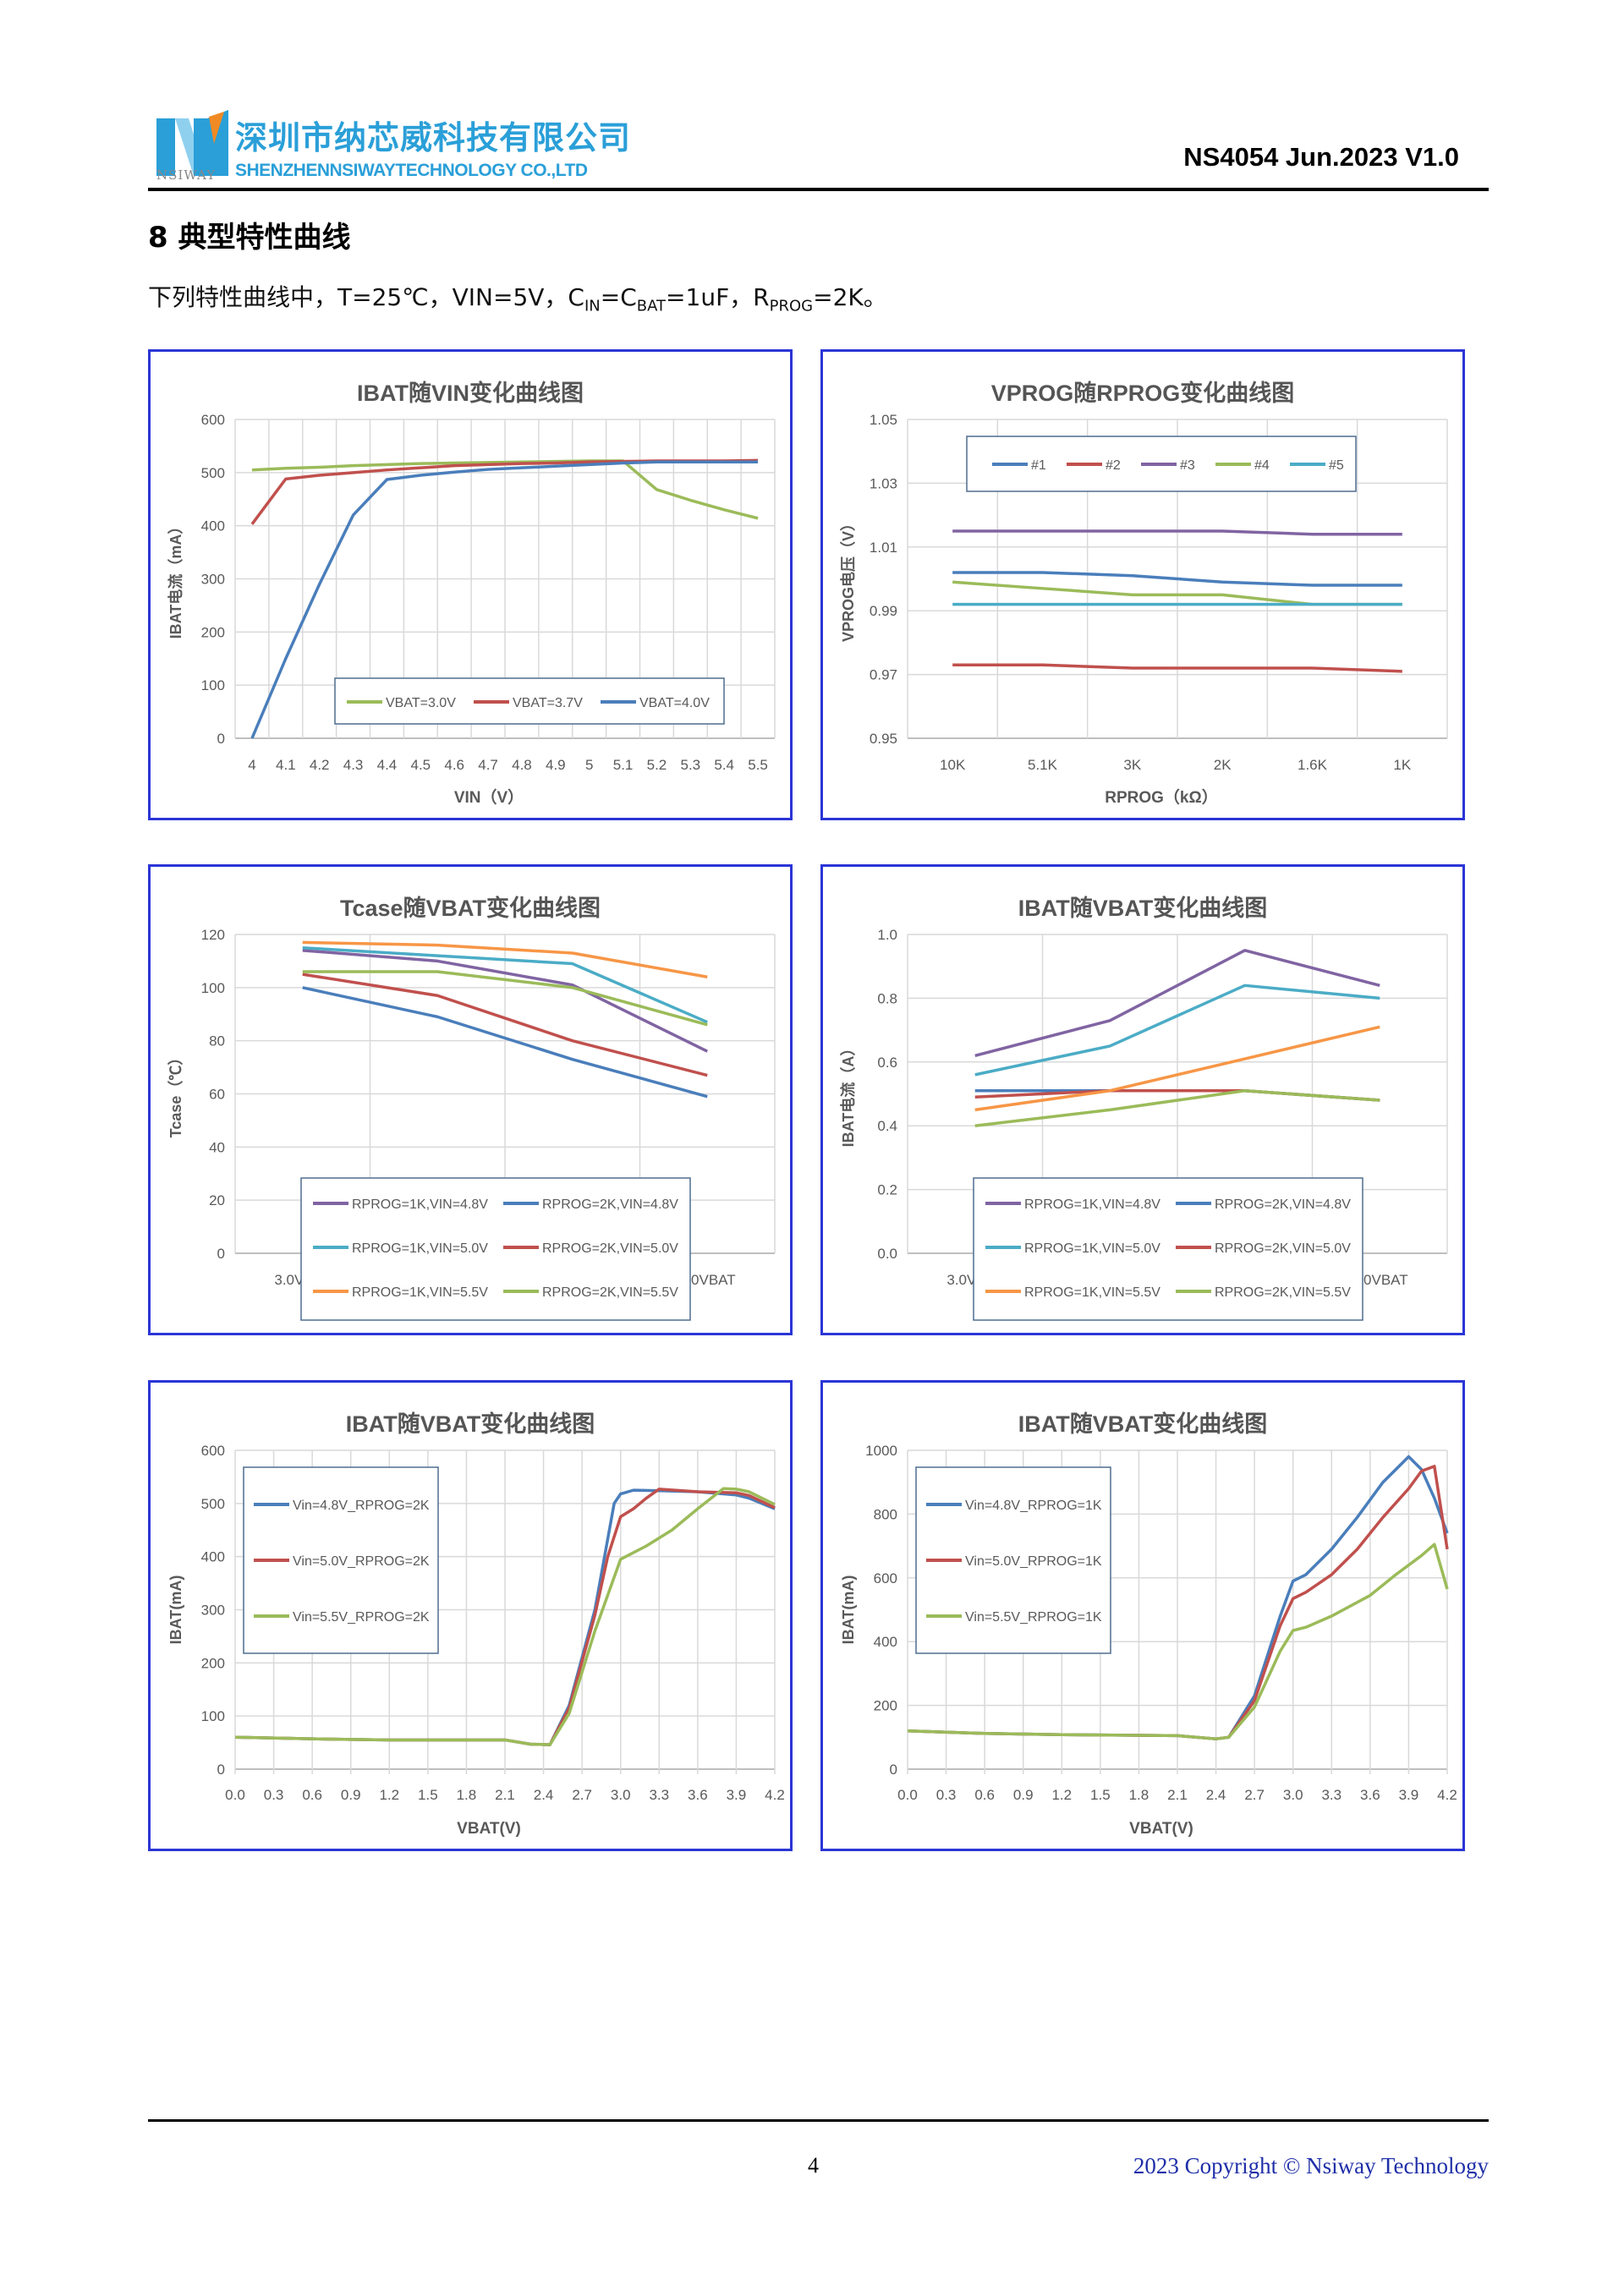  Describe the element at coordinates (758, 765) in the screenshot. I see `x-tick-label: 5.5` at that location.